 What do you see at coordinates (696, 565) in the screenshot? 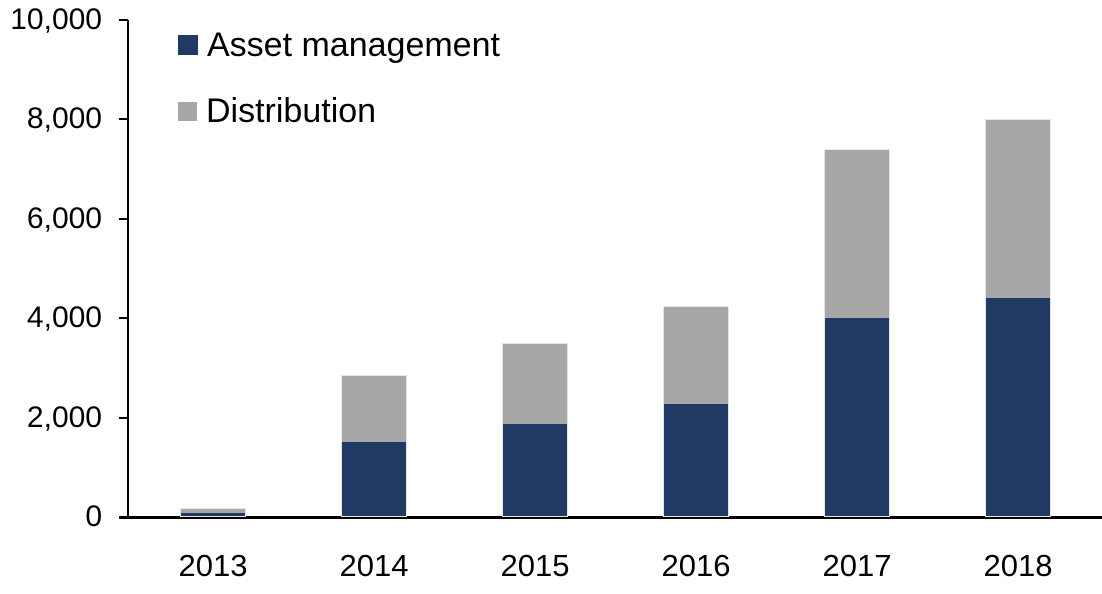
I see `x-axis-label-2016: 2016` at bounding box center [696, 565].